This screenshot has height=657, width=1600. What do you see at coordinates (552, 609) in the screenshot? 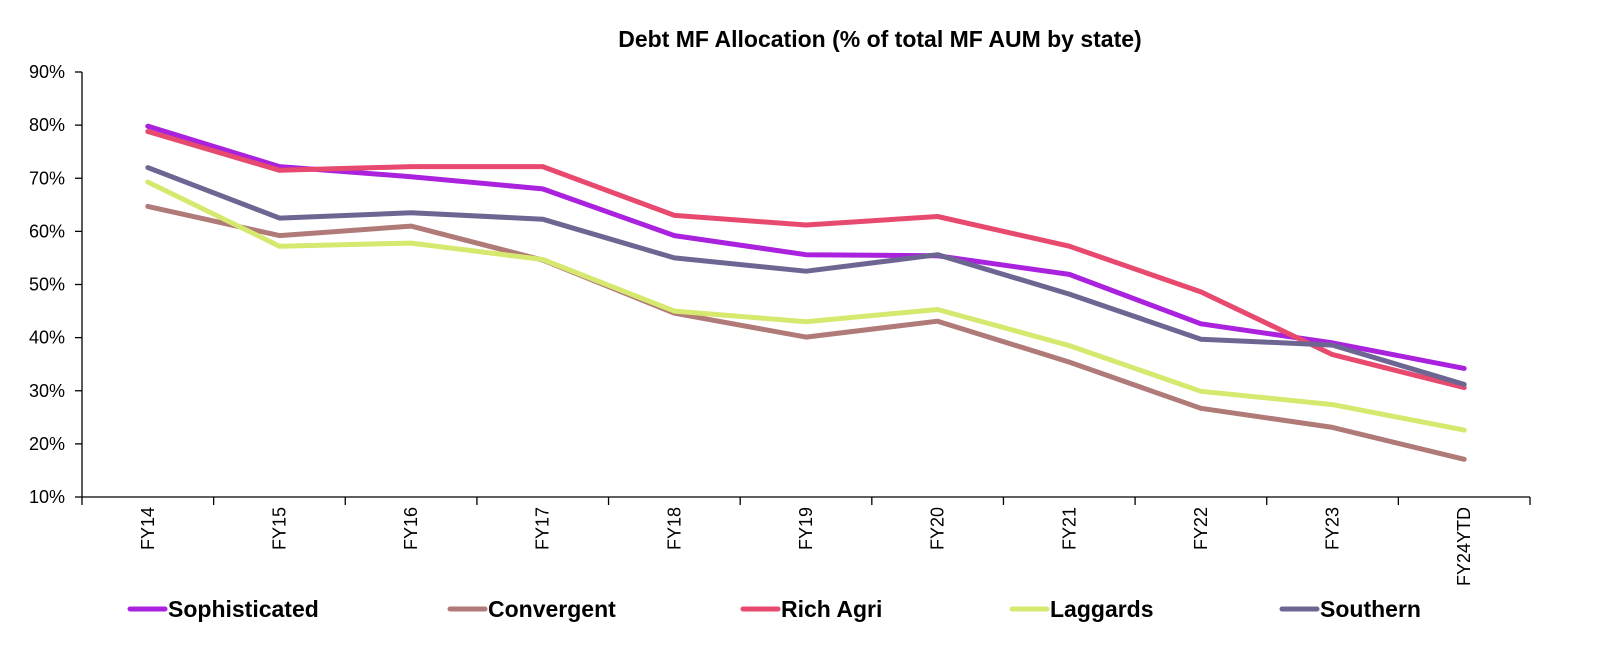
I see `legend-label-convergent: Convergent` at bounding box center [552, 609].